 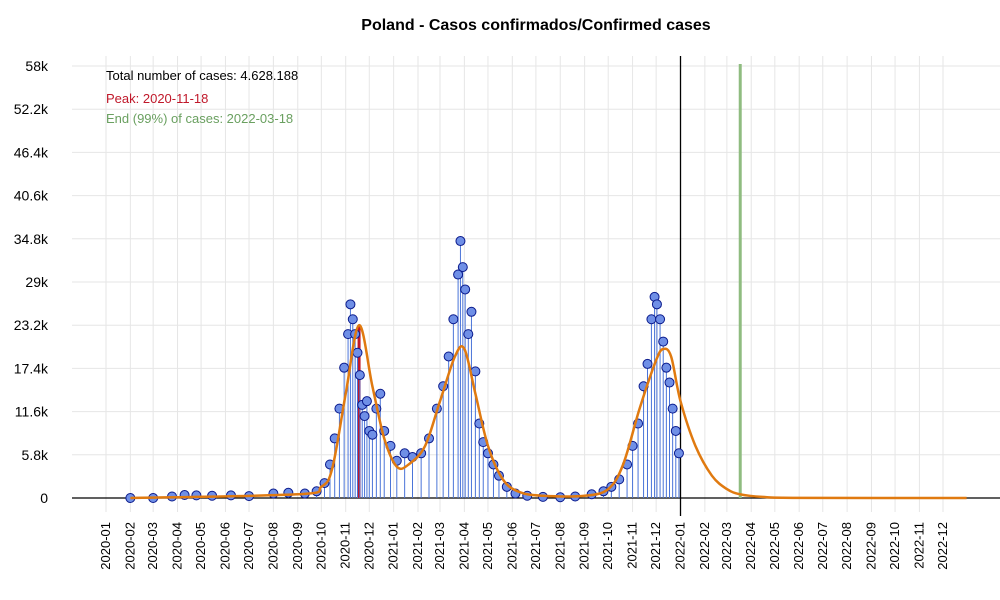 I want to click on total-cases-annotation: Total number of cases: 4.628.188, so click(x=202, y=75).